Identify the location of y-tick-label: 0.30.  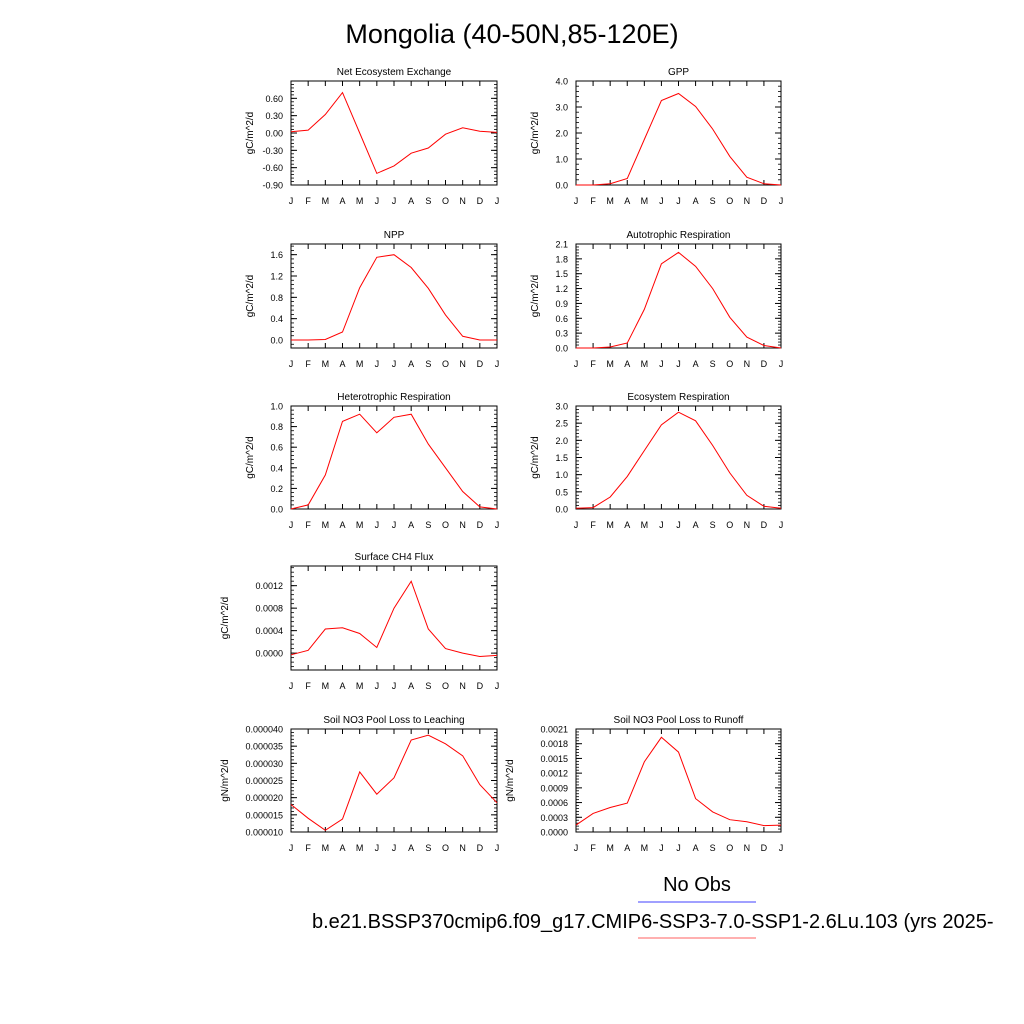
(274, 116).